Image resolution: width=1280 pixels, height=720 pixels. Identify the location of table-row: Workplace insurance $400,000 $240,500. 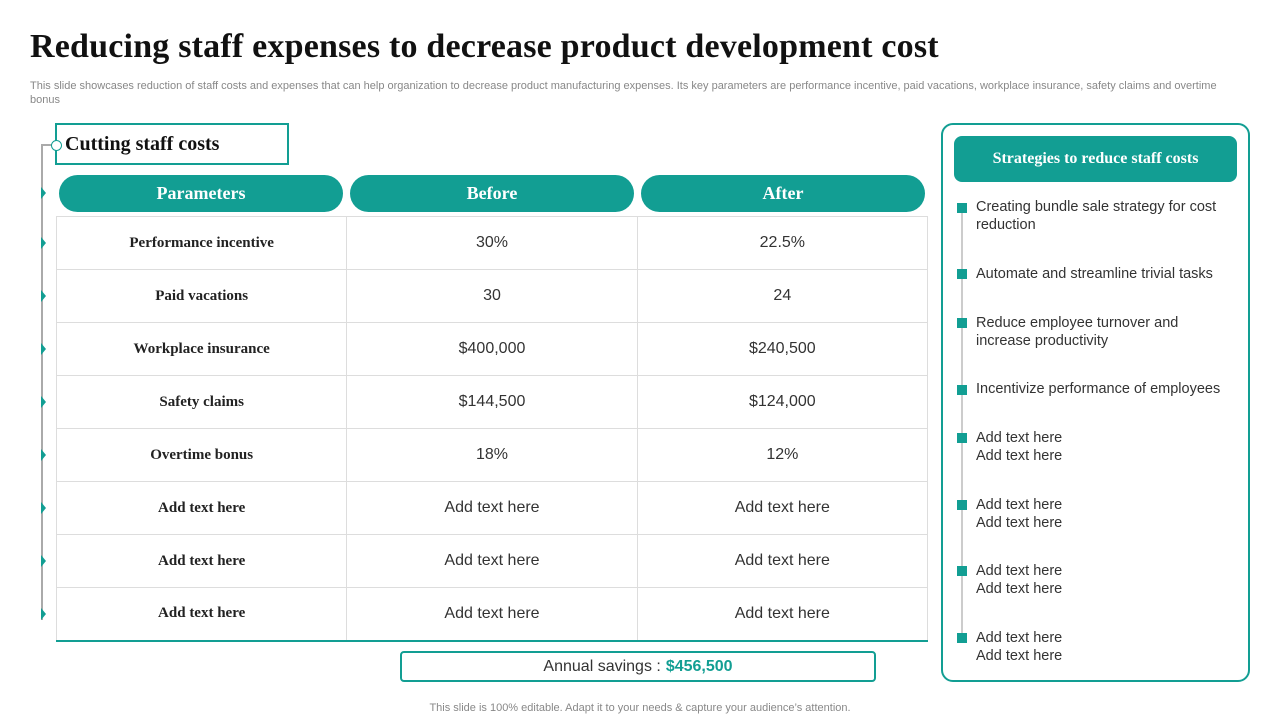
(492, 349).